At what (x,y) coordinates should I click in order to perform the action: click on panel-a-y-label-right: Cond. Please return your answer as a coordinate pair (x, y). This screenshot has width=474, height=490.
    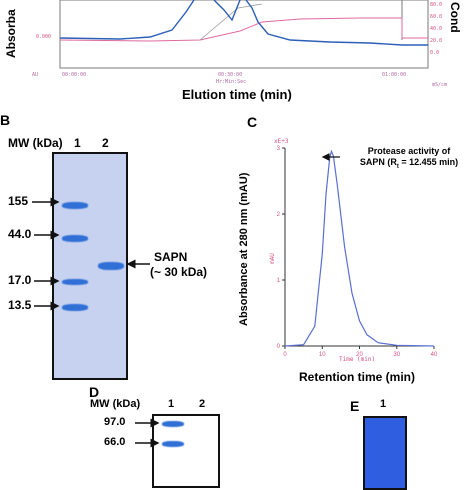
    Looking at the image, I should click on (455, 17).